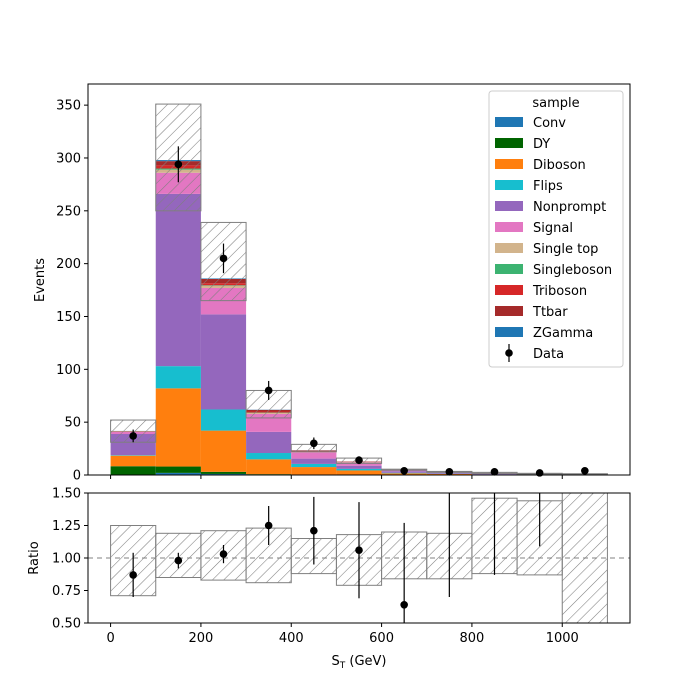  I want to click on legend-label-nonprompt: Nonprompt, so click(569, 207).